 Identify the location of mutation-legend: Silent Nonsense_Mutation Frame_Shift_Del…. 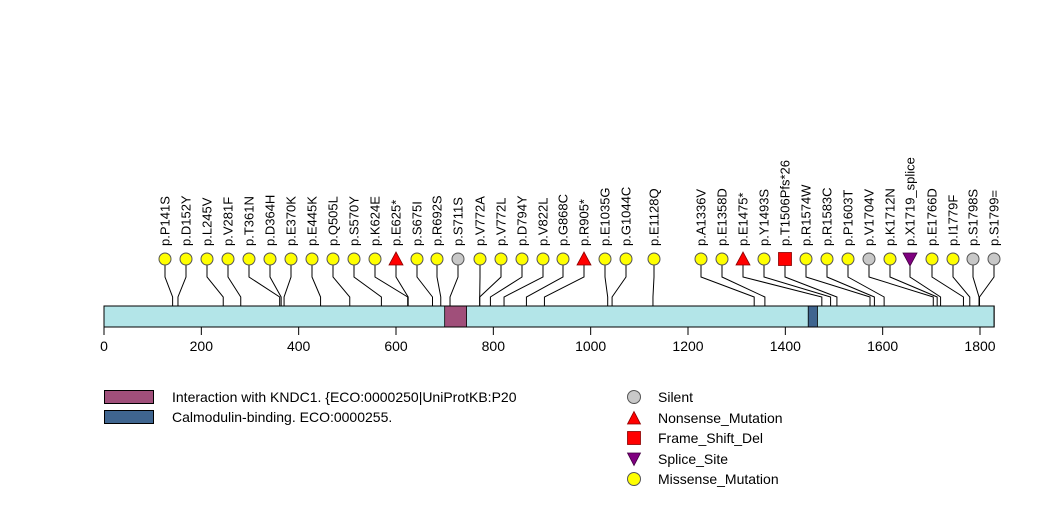
(704, 438).